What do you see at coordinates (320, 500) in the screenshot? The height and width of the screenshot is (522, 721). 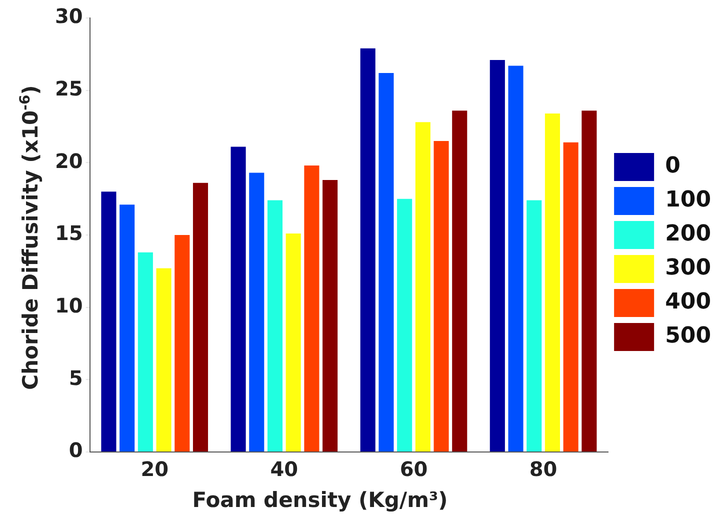 I see `x-axis-title: Foam density (Kg/m³)` at bounding box center [320, 500].